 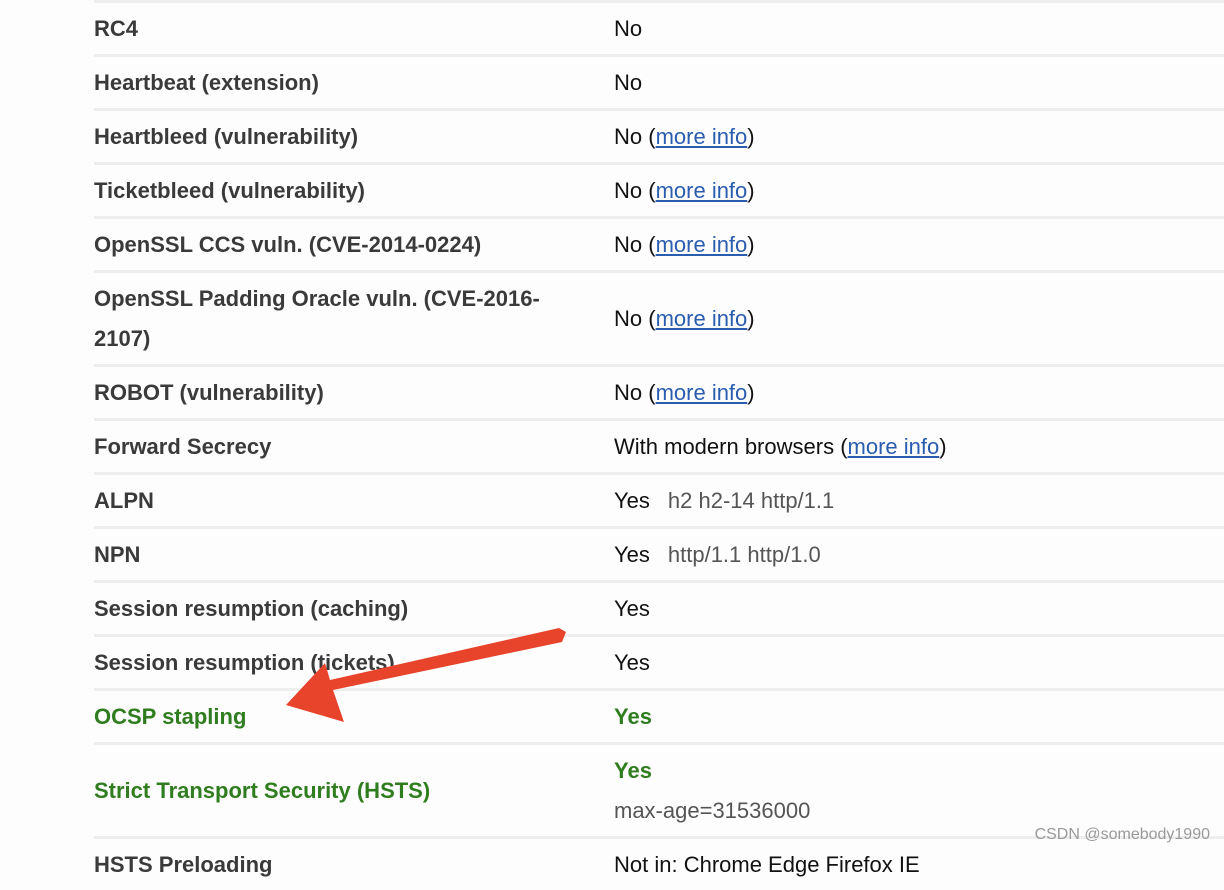 What do you see at coordinates (183, 864) in the screenshot?
I see `row-label: HSTS Preloading` at bounding box center [183, 864].